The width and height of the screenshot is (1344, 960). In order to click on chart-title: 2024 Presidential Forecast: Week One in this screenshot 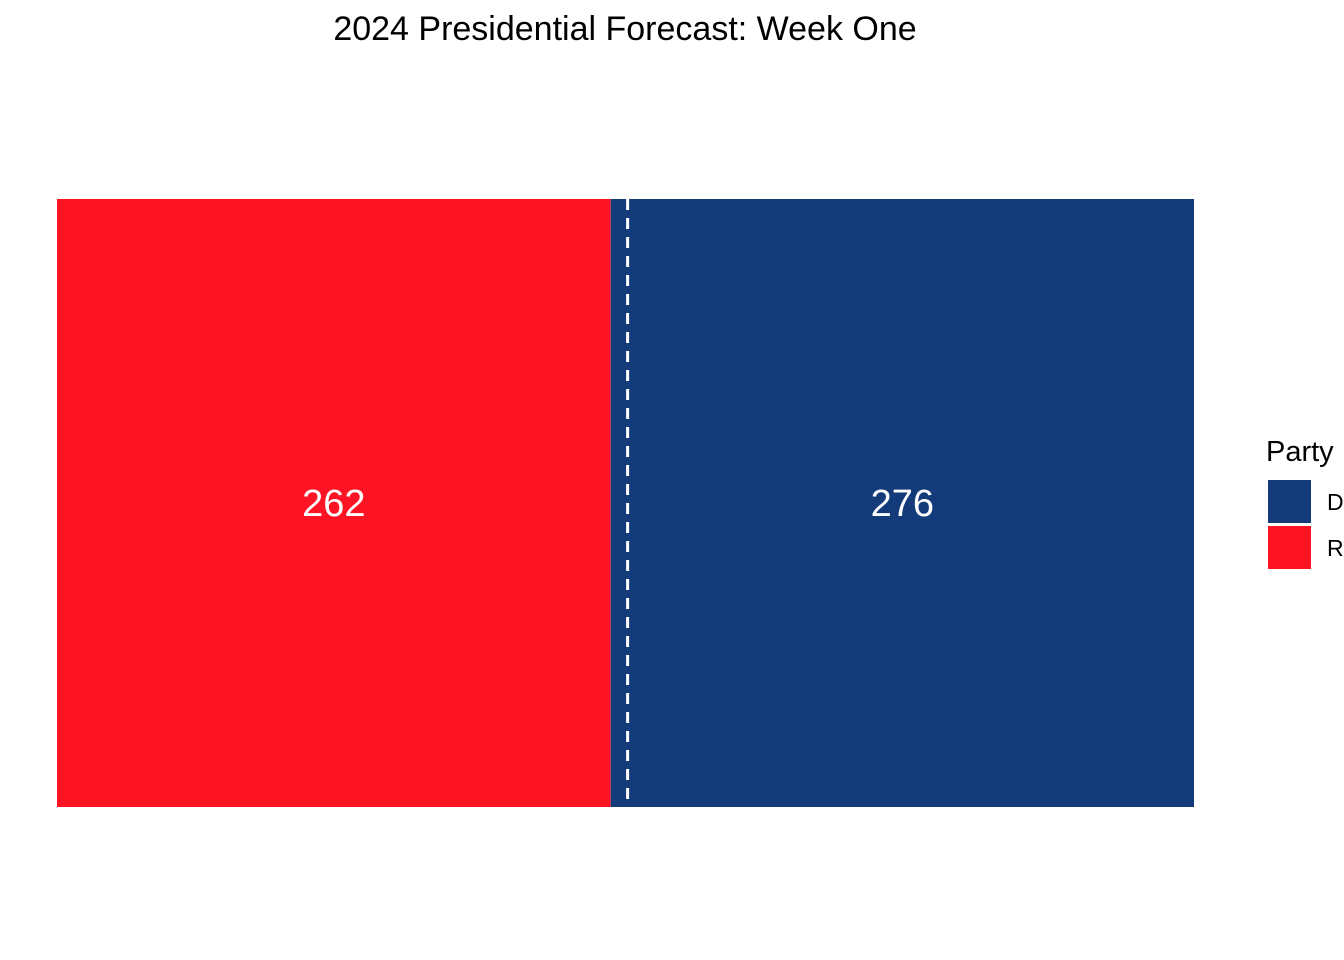, I will do `click(624, 29)`.